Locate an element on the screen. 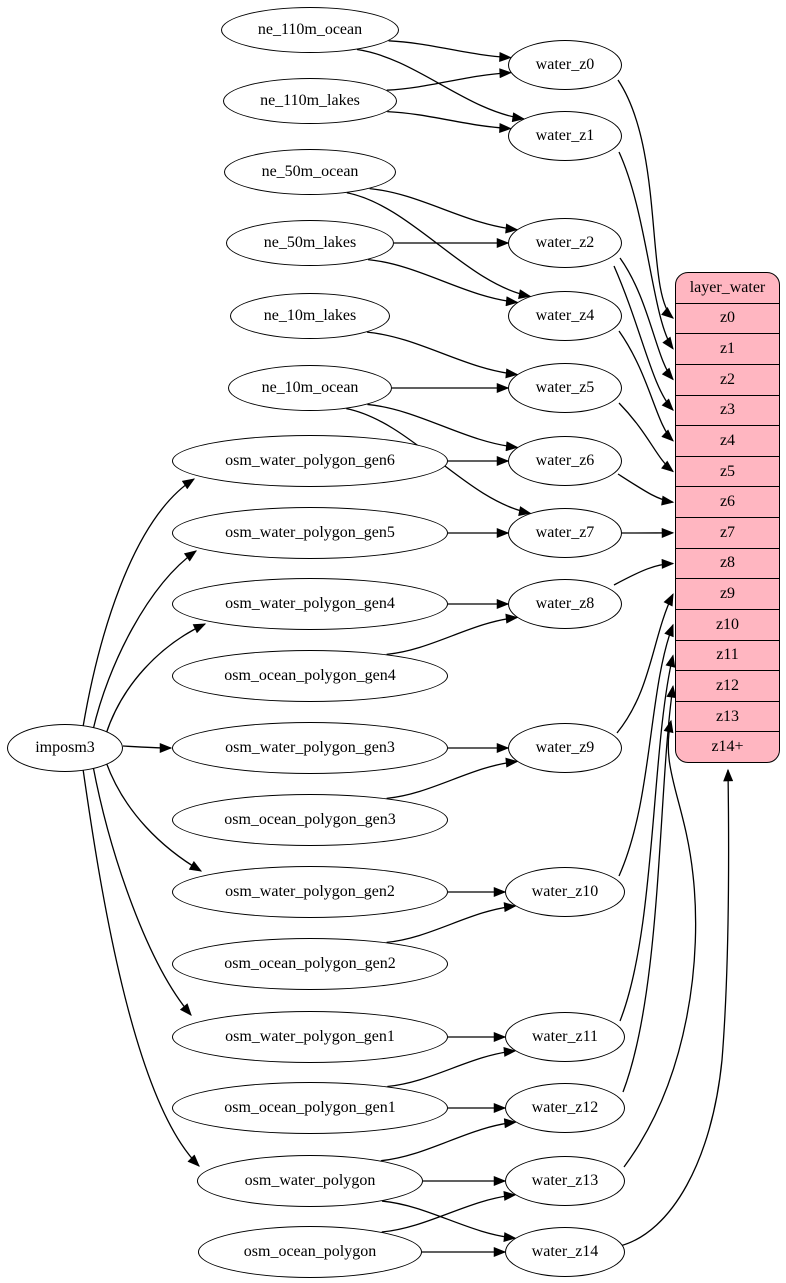  node-osm-water-polygon-gen5: osm_water_polygon_gen5 is located at coordinates (310, 533).